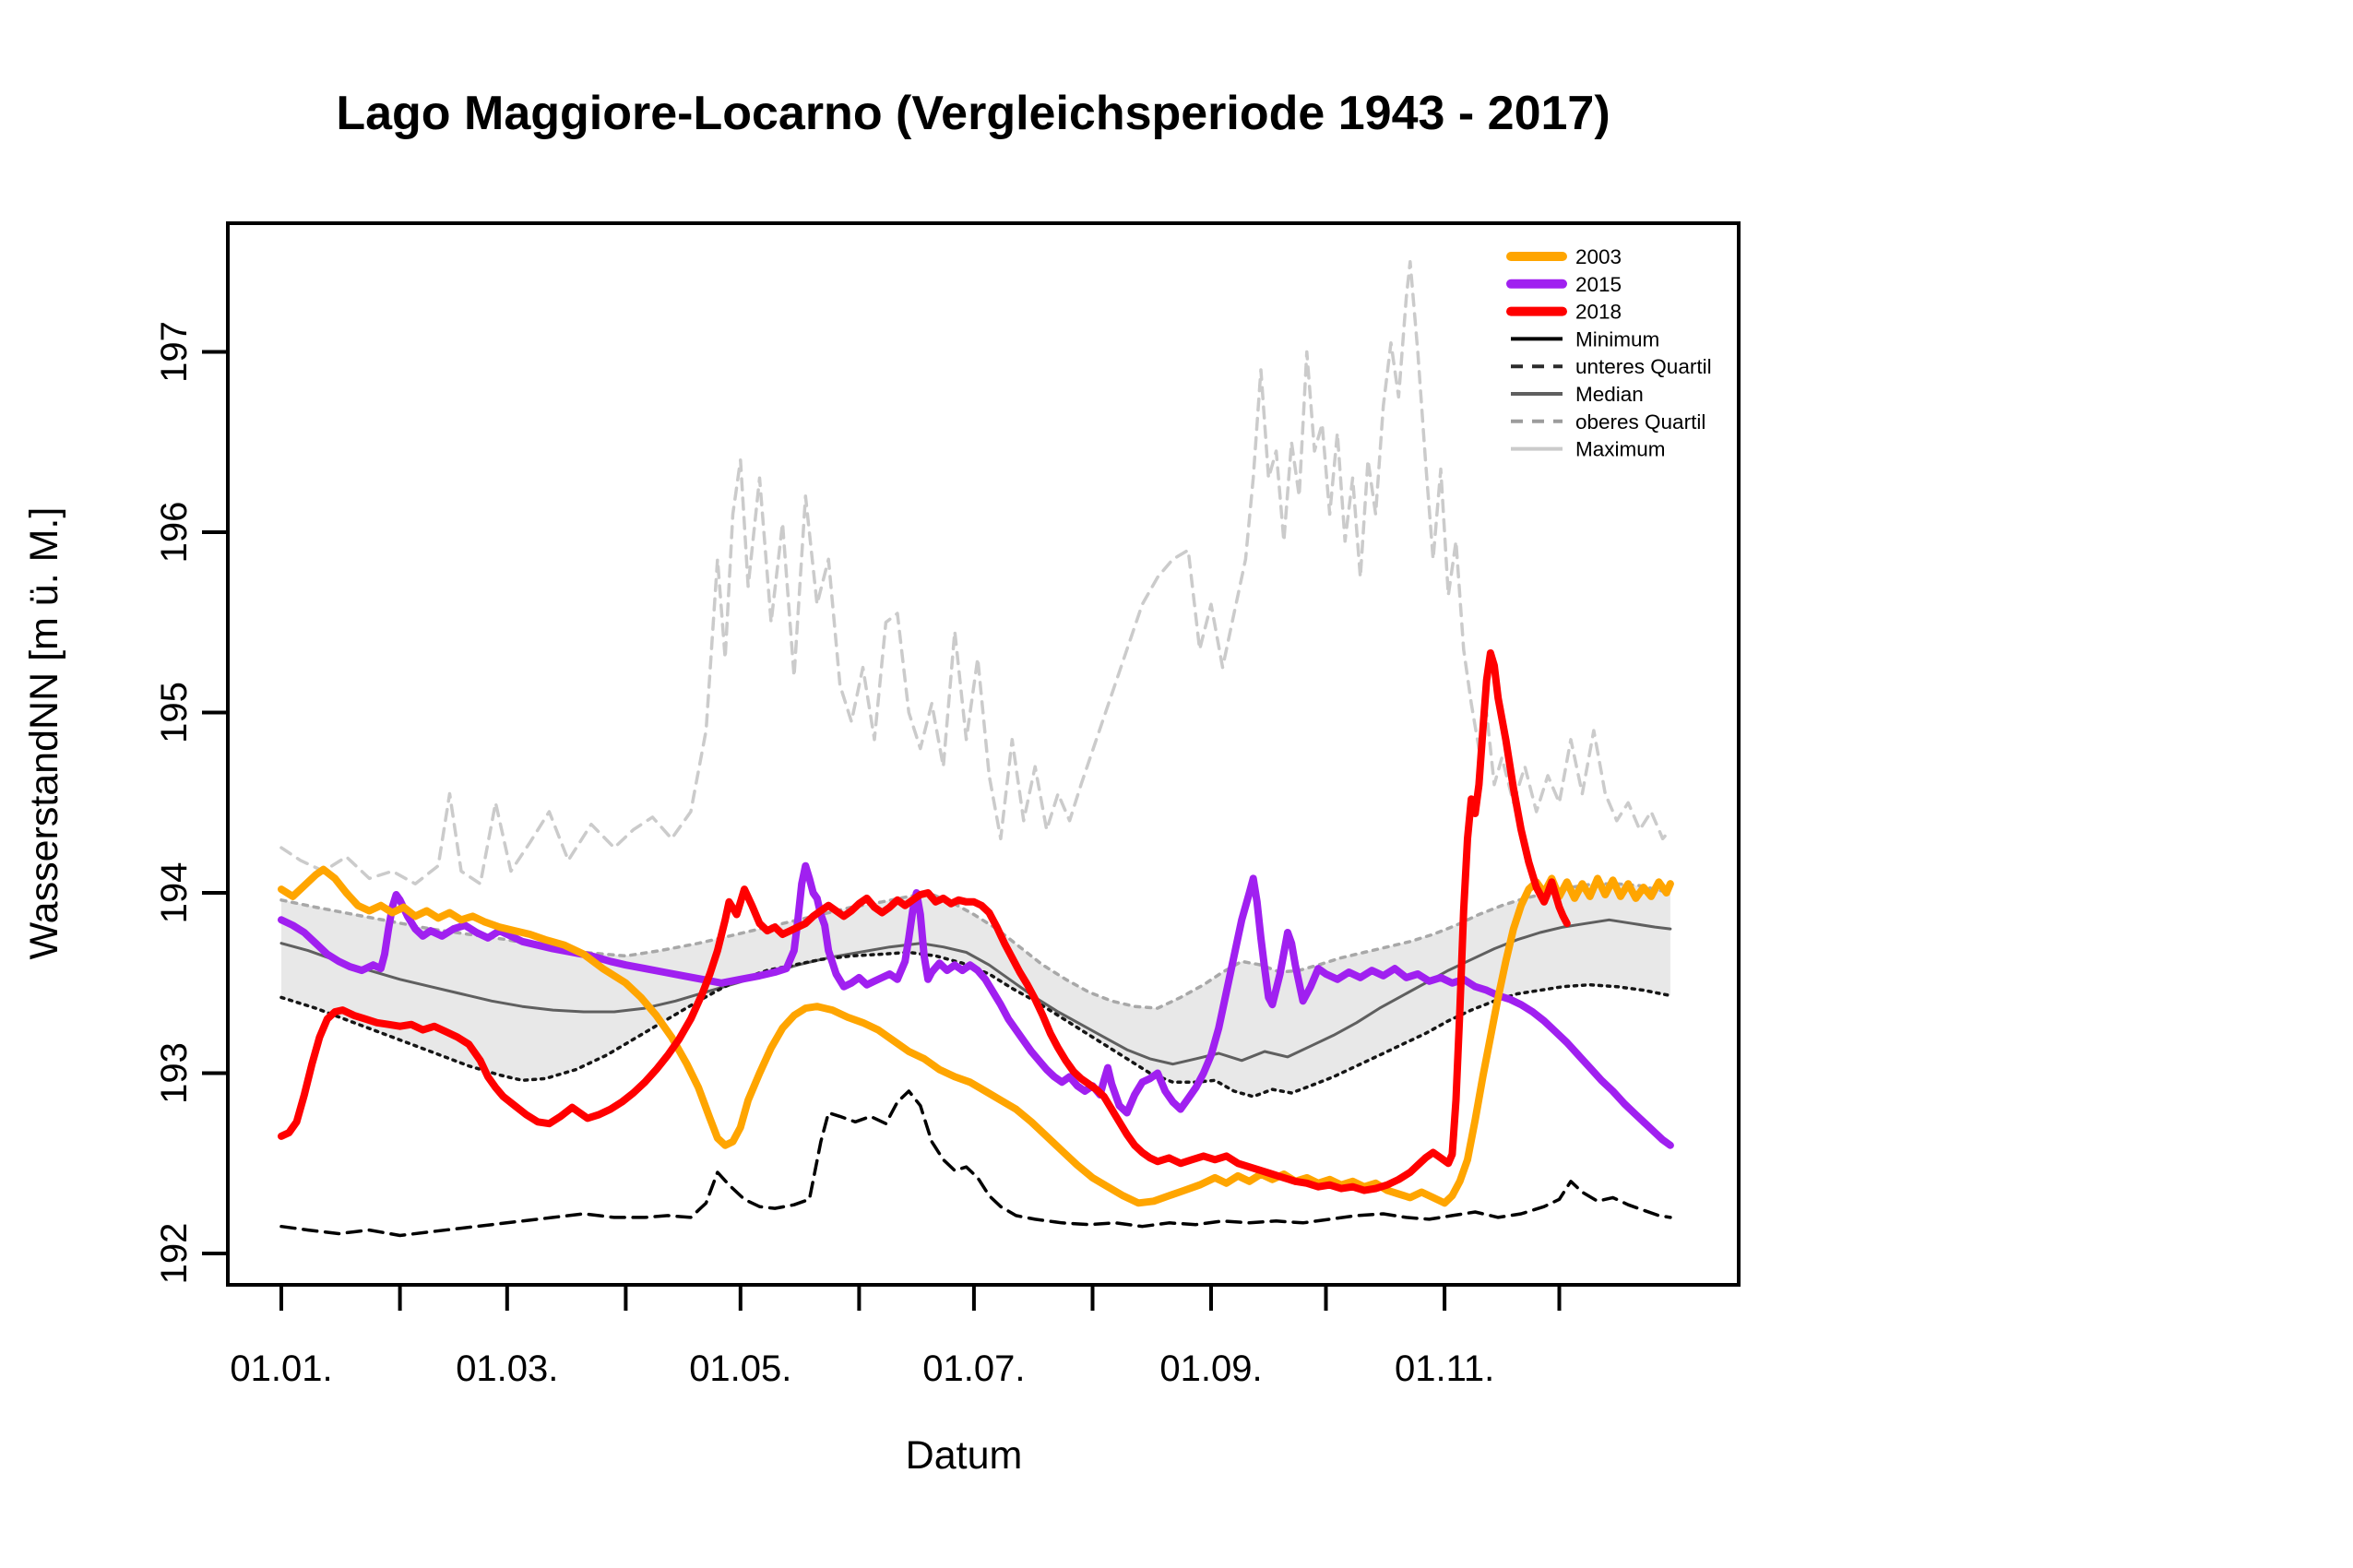 This screenshot has height=1568, width=2353. What do you see at coordinates (191, 802) in the screenshot?
I see `y-axis: 192 193 194 195 196 197` at bounding box center [191, 802].